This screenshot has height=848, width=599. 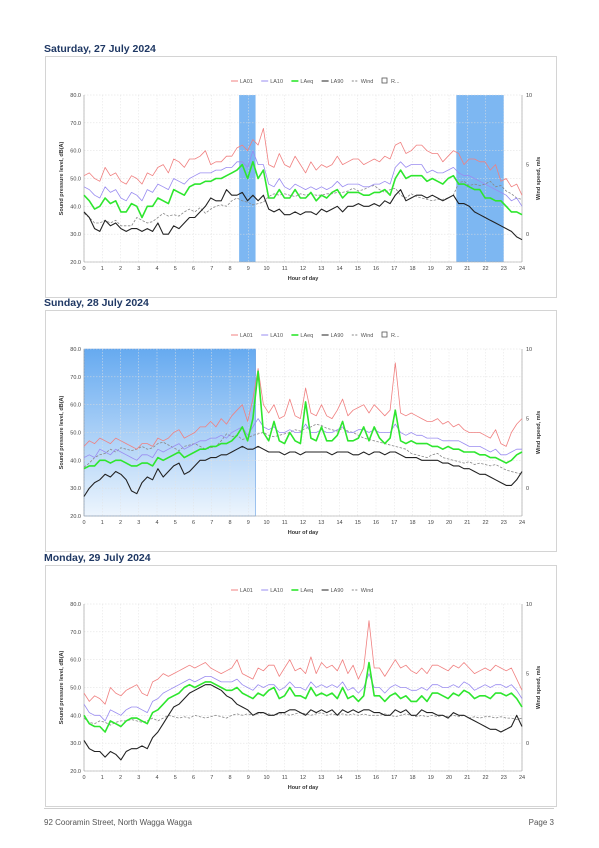 What do you see at coordinates (96, 303) in the screenshot?
I see `chart-2-title: Sunday, 28 July 2024` at bounding box center [96, 303].